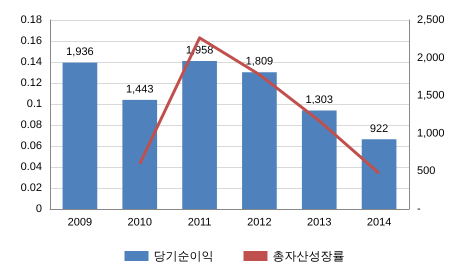  What do you see at coordinates (140, 222) in the screenshot?
I see `x-tick-label: 2010` at bounding box center [140, 222].